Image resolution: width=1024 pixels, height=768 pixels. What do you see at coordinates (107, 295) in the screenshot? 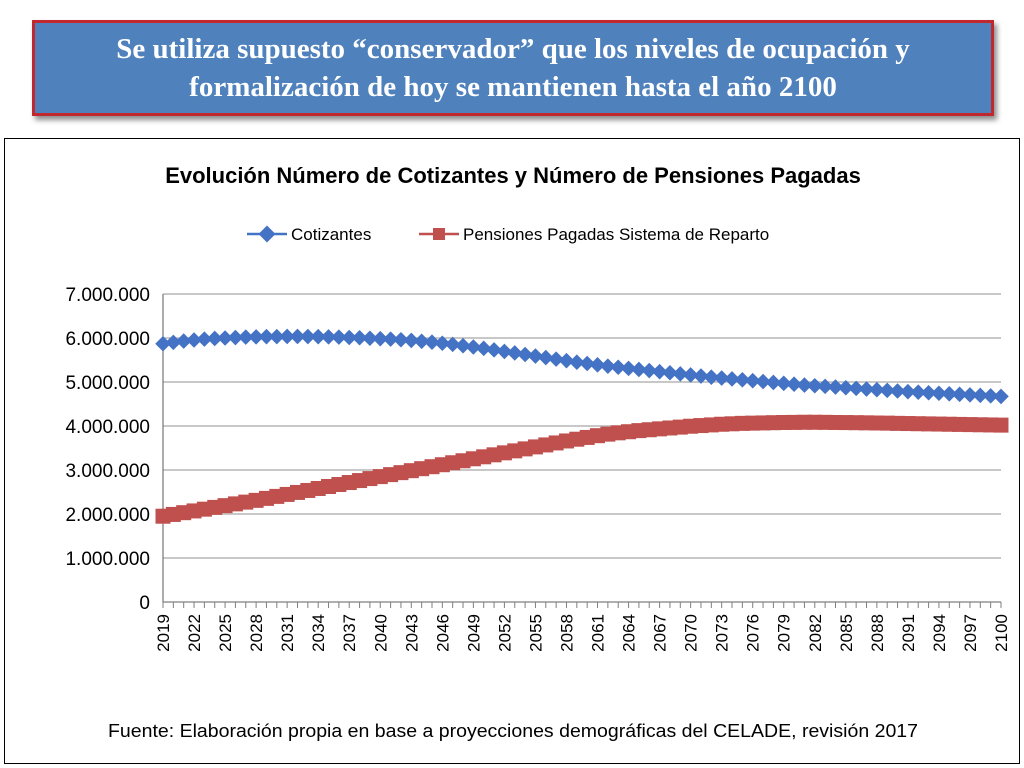
I see `y-tick-label: 7.000.000` at bounding box center [107, 295].